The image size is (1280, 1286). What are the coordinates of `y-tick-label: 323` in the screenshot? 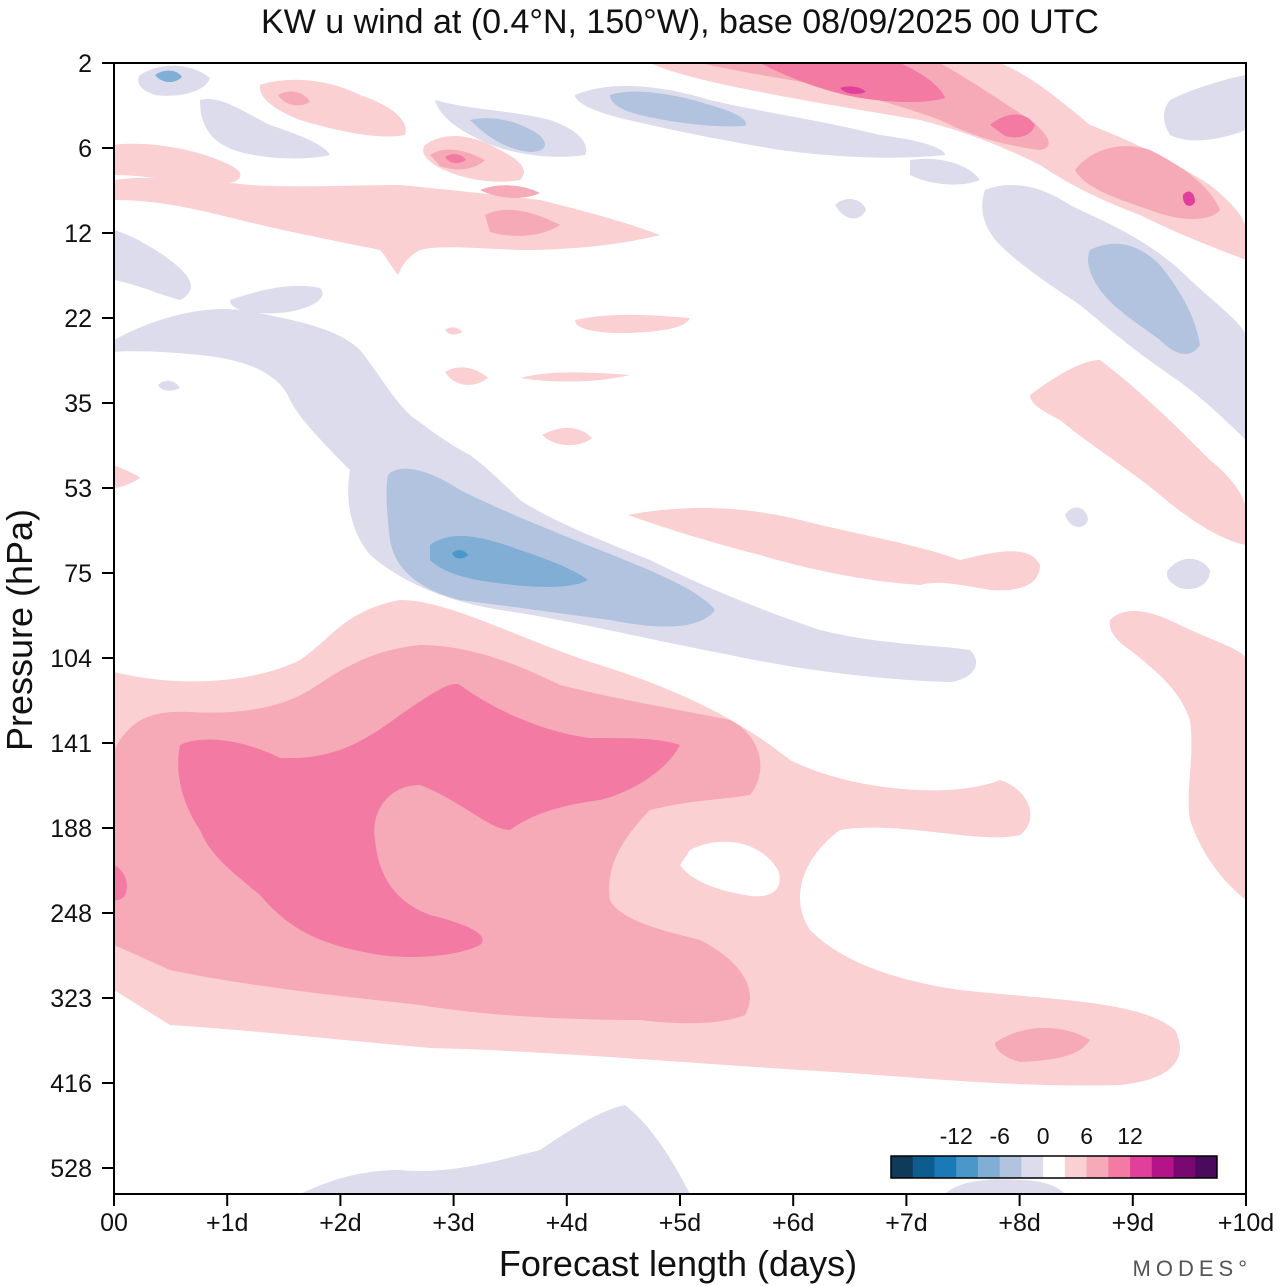 It's located at (71, 999).